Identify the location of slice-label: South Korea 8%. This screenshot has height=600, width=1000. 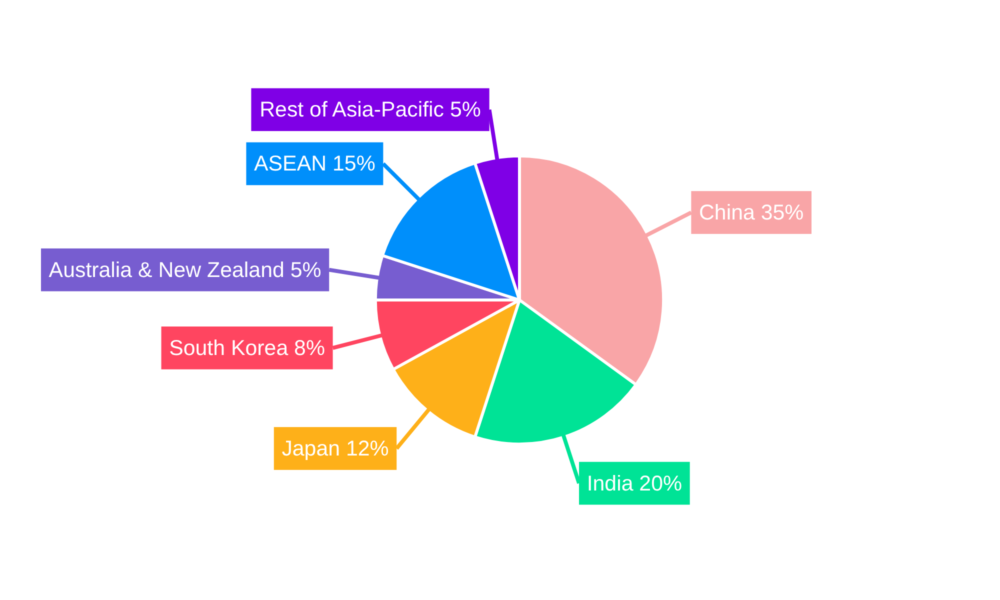
(247, 348).